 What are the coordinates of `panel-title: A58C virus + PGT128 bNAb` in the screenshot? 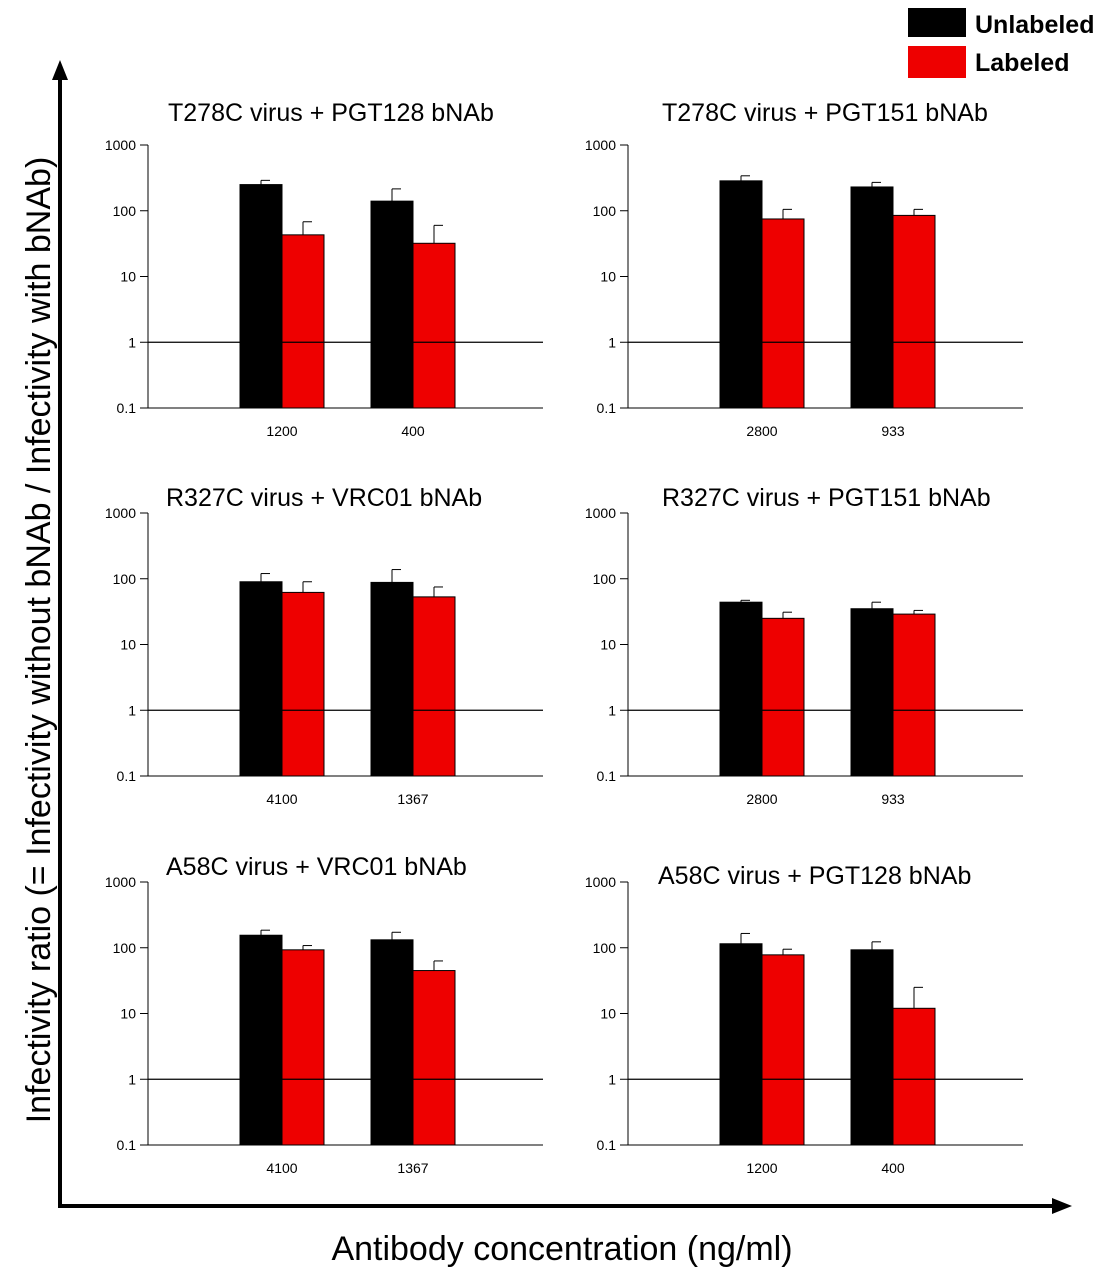 It's located at (814, 876).